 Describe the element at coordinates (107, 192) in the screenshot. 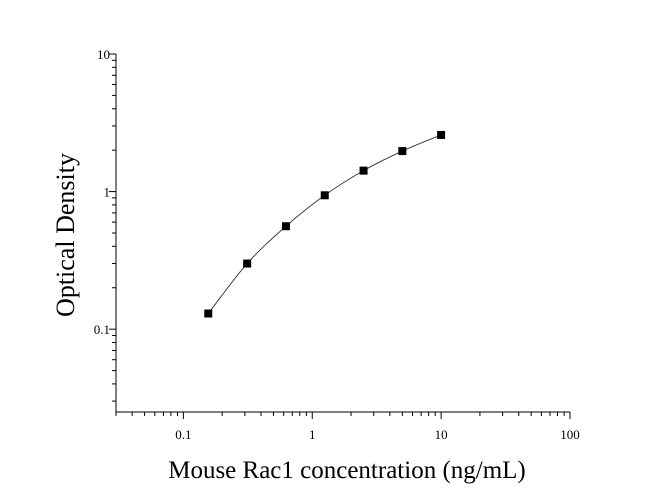

I see `y-tick-label: 1` at that location.